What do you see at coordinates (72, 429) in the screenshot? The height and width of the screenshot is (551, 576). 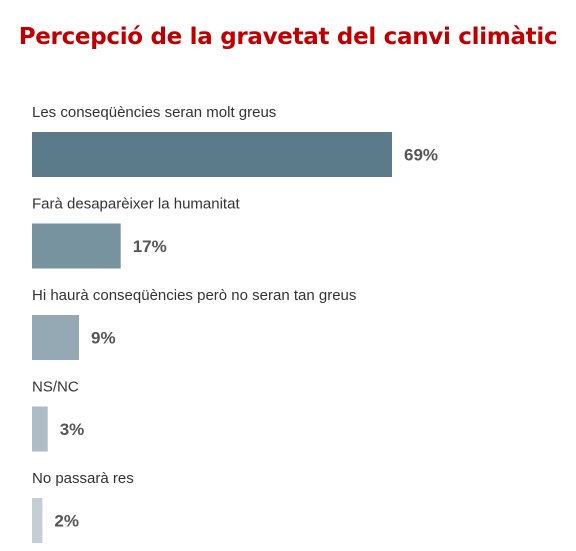 I see `value-label: 3%` at bounding box center [72, 429].